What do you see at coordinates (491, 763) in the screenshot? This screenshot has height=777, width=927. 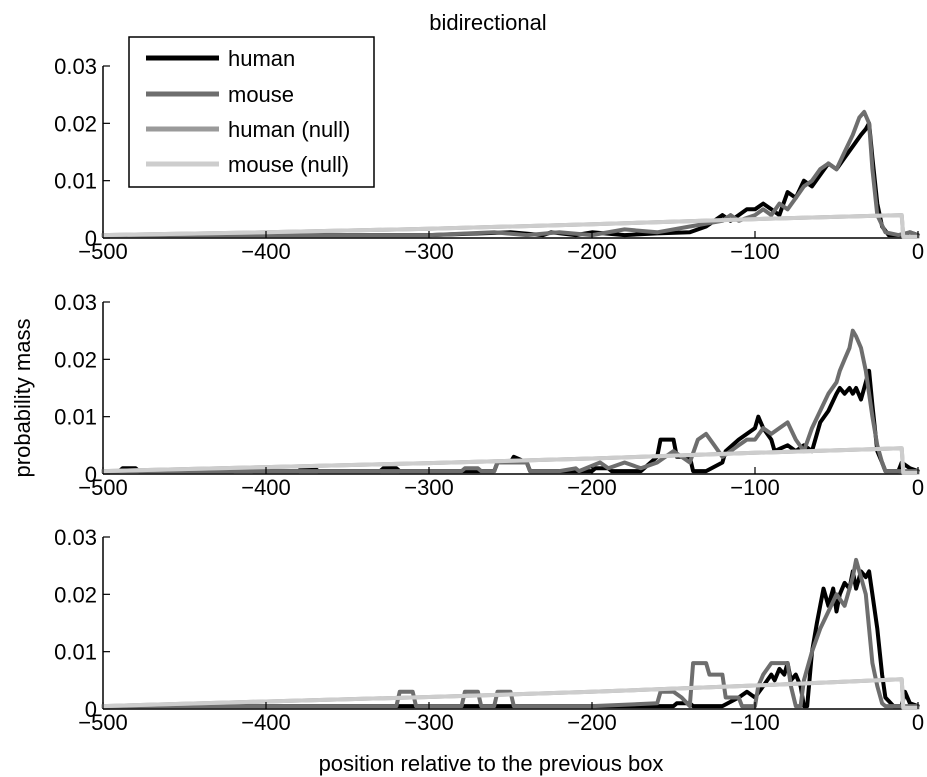 I see `x-axis-label: position relative to the previous box` at bounding box center [491, 763].